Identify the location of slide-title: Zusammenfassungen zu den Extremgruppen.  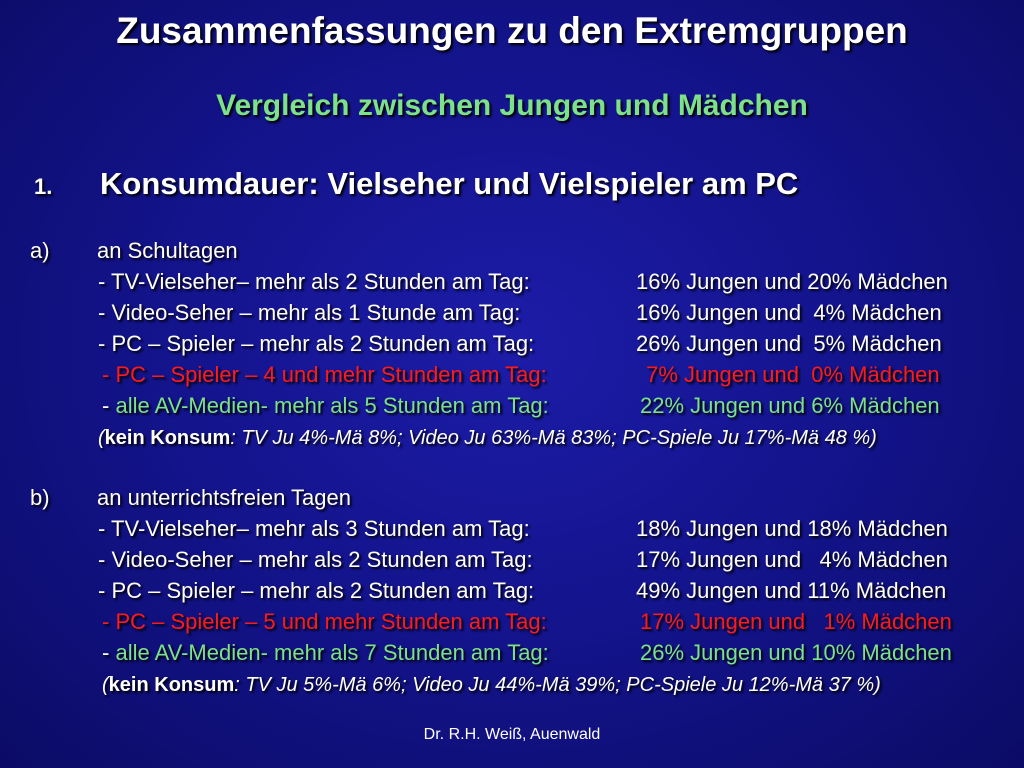
(512, 30).